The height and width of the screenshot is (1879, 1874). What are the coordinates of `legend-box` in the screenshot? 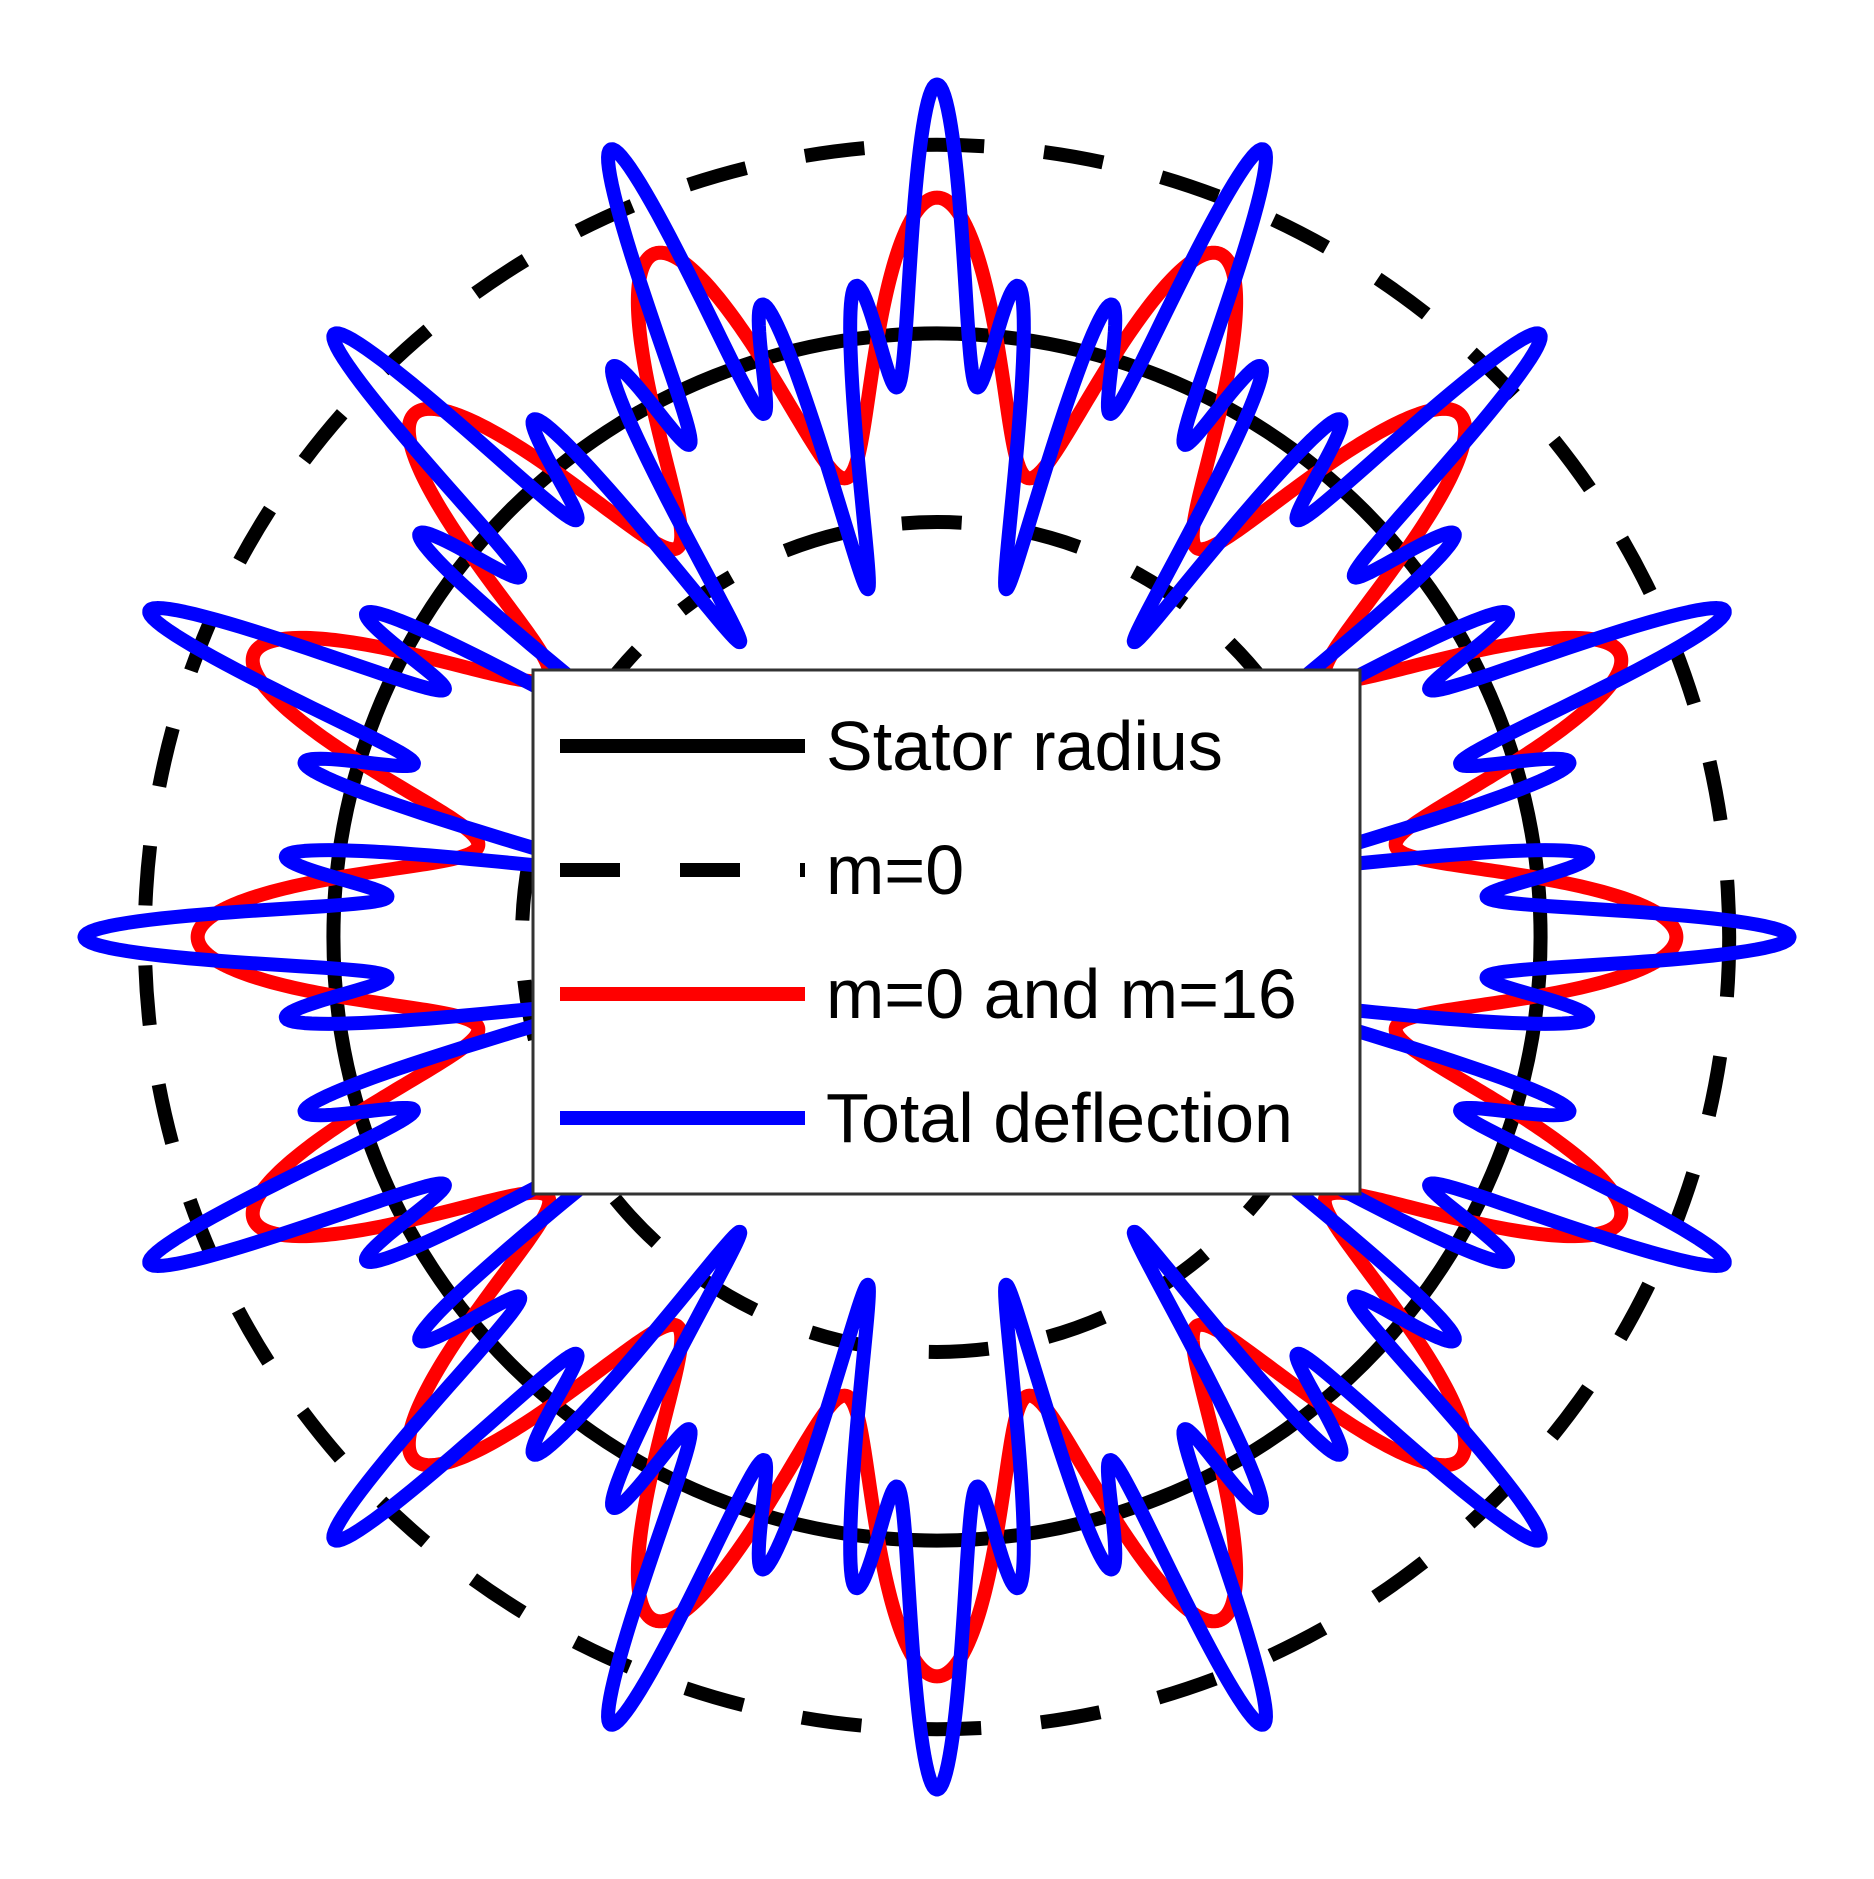 It's located at (946, 932).